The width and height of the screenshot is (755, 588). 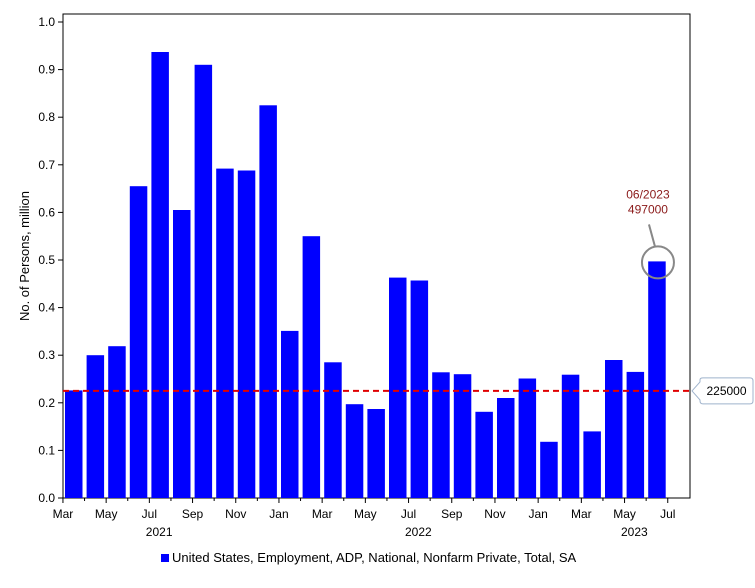 I want to click on y-tick-label: 0.1, so click(x=46, y=450).